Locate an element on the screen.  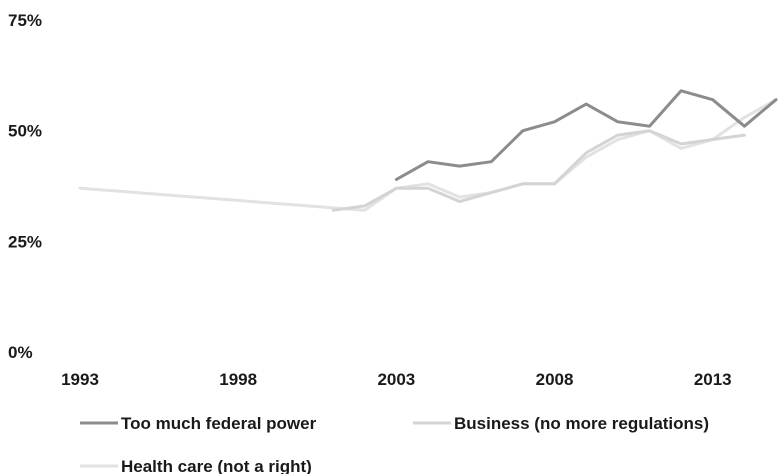
y-axis: 0% 25% 50% 75% is located at coordinates (25, 186).